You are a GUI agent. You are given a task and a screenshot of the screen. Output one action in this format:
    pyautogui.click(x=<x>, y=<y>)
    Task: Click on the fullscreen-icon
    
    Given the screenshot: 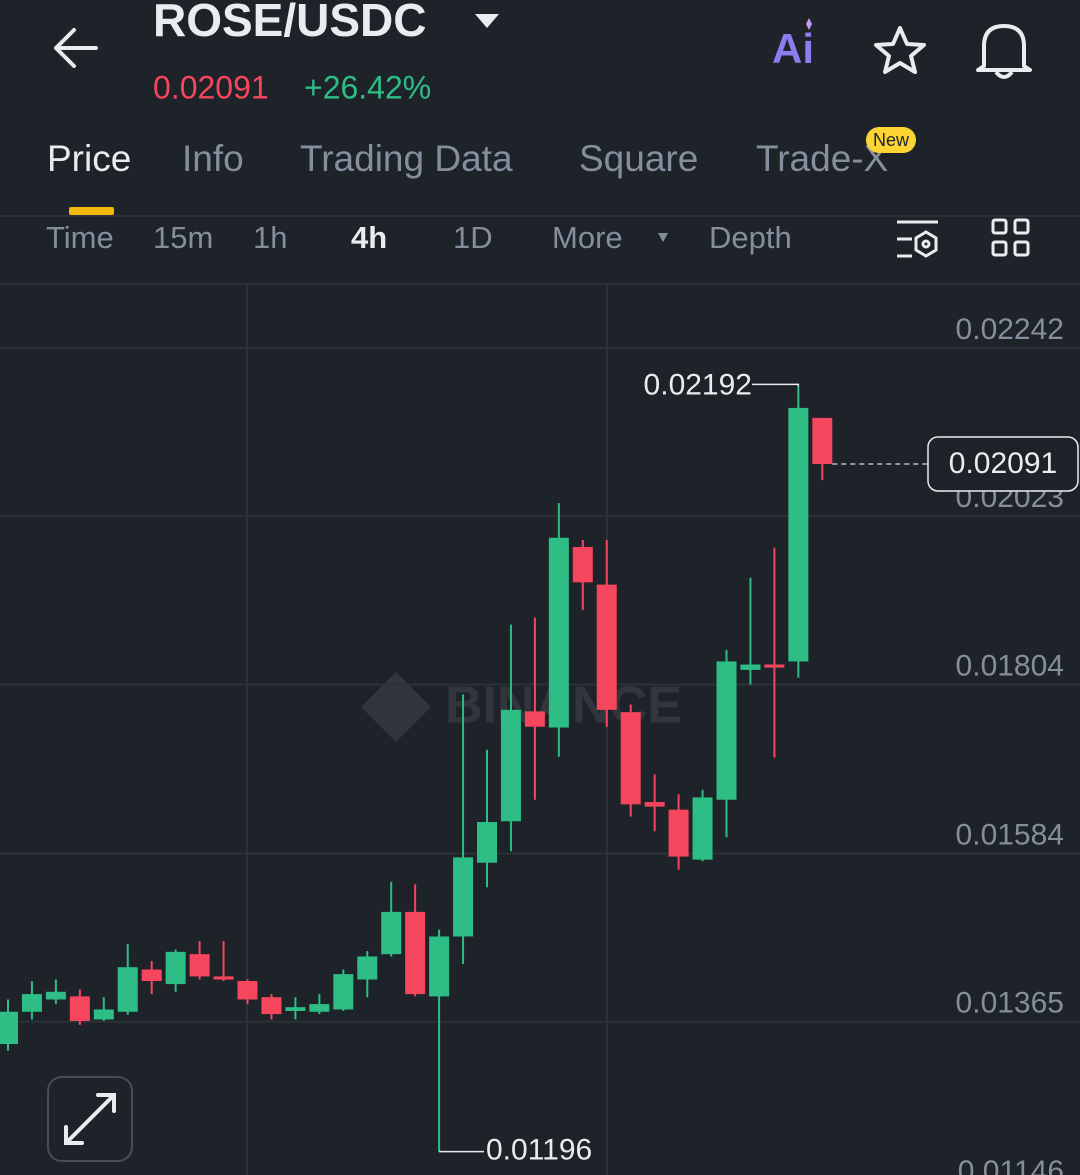 What is the action you would take?
    pyautogui.click(x=90, y=1119)
    